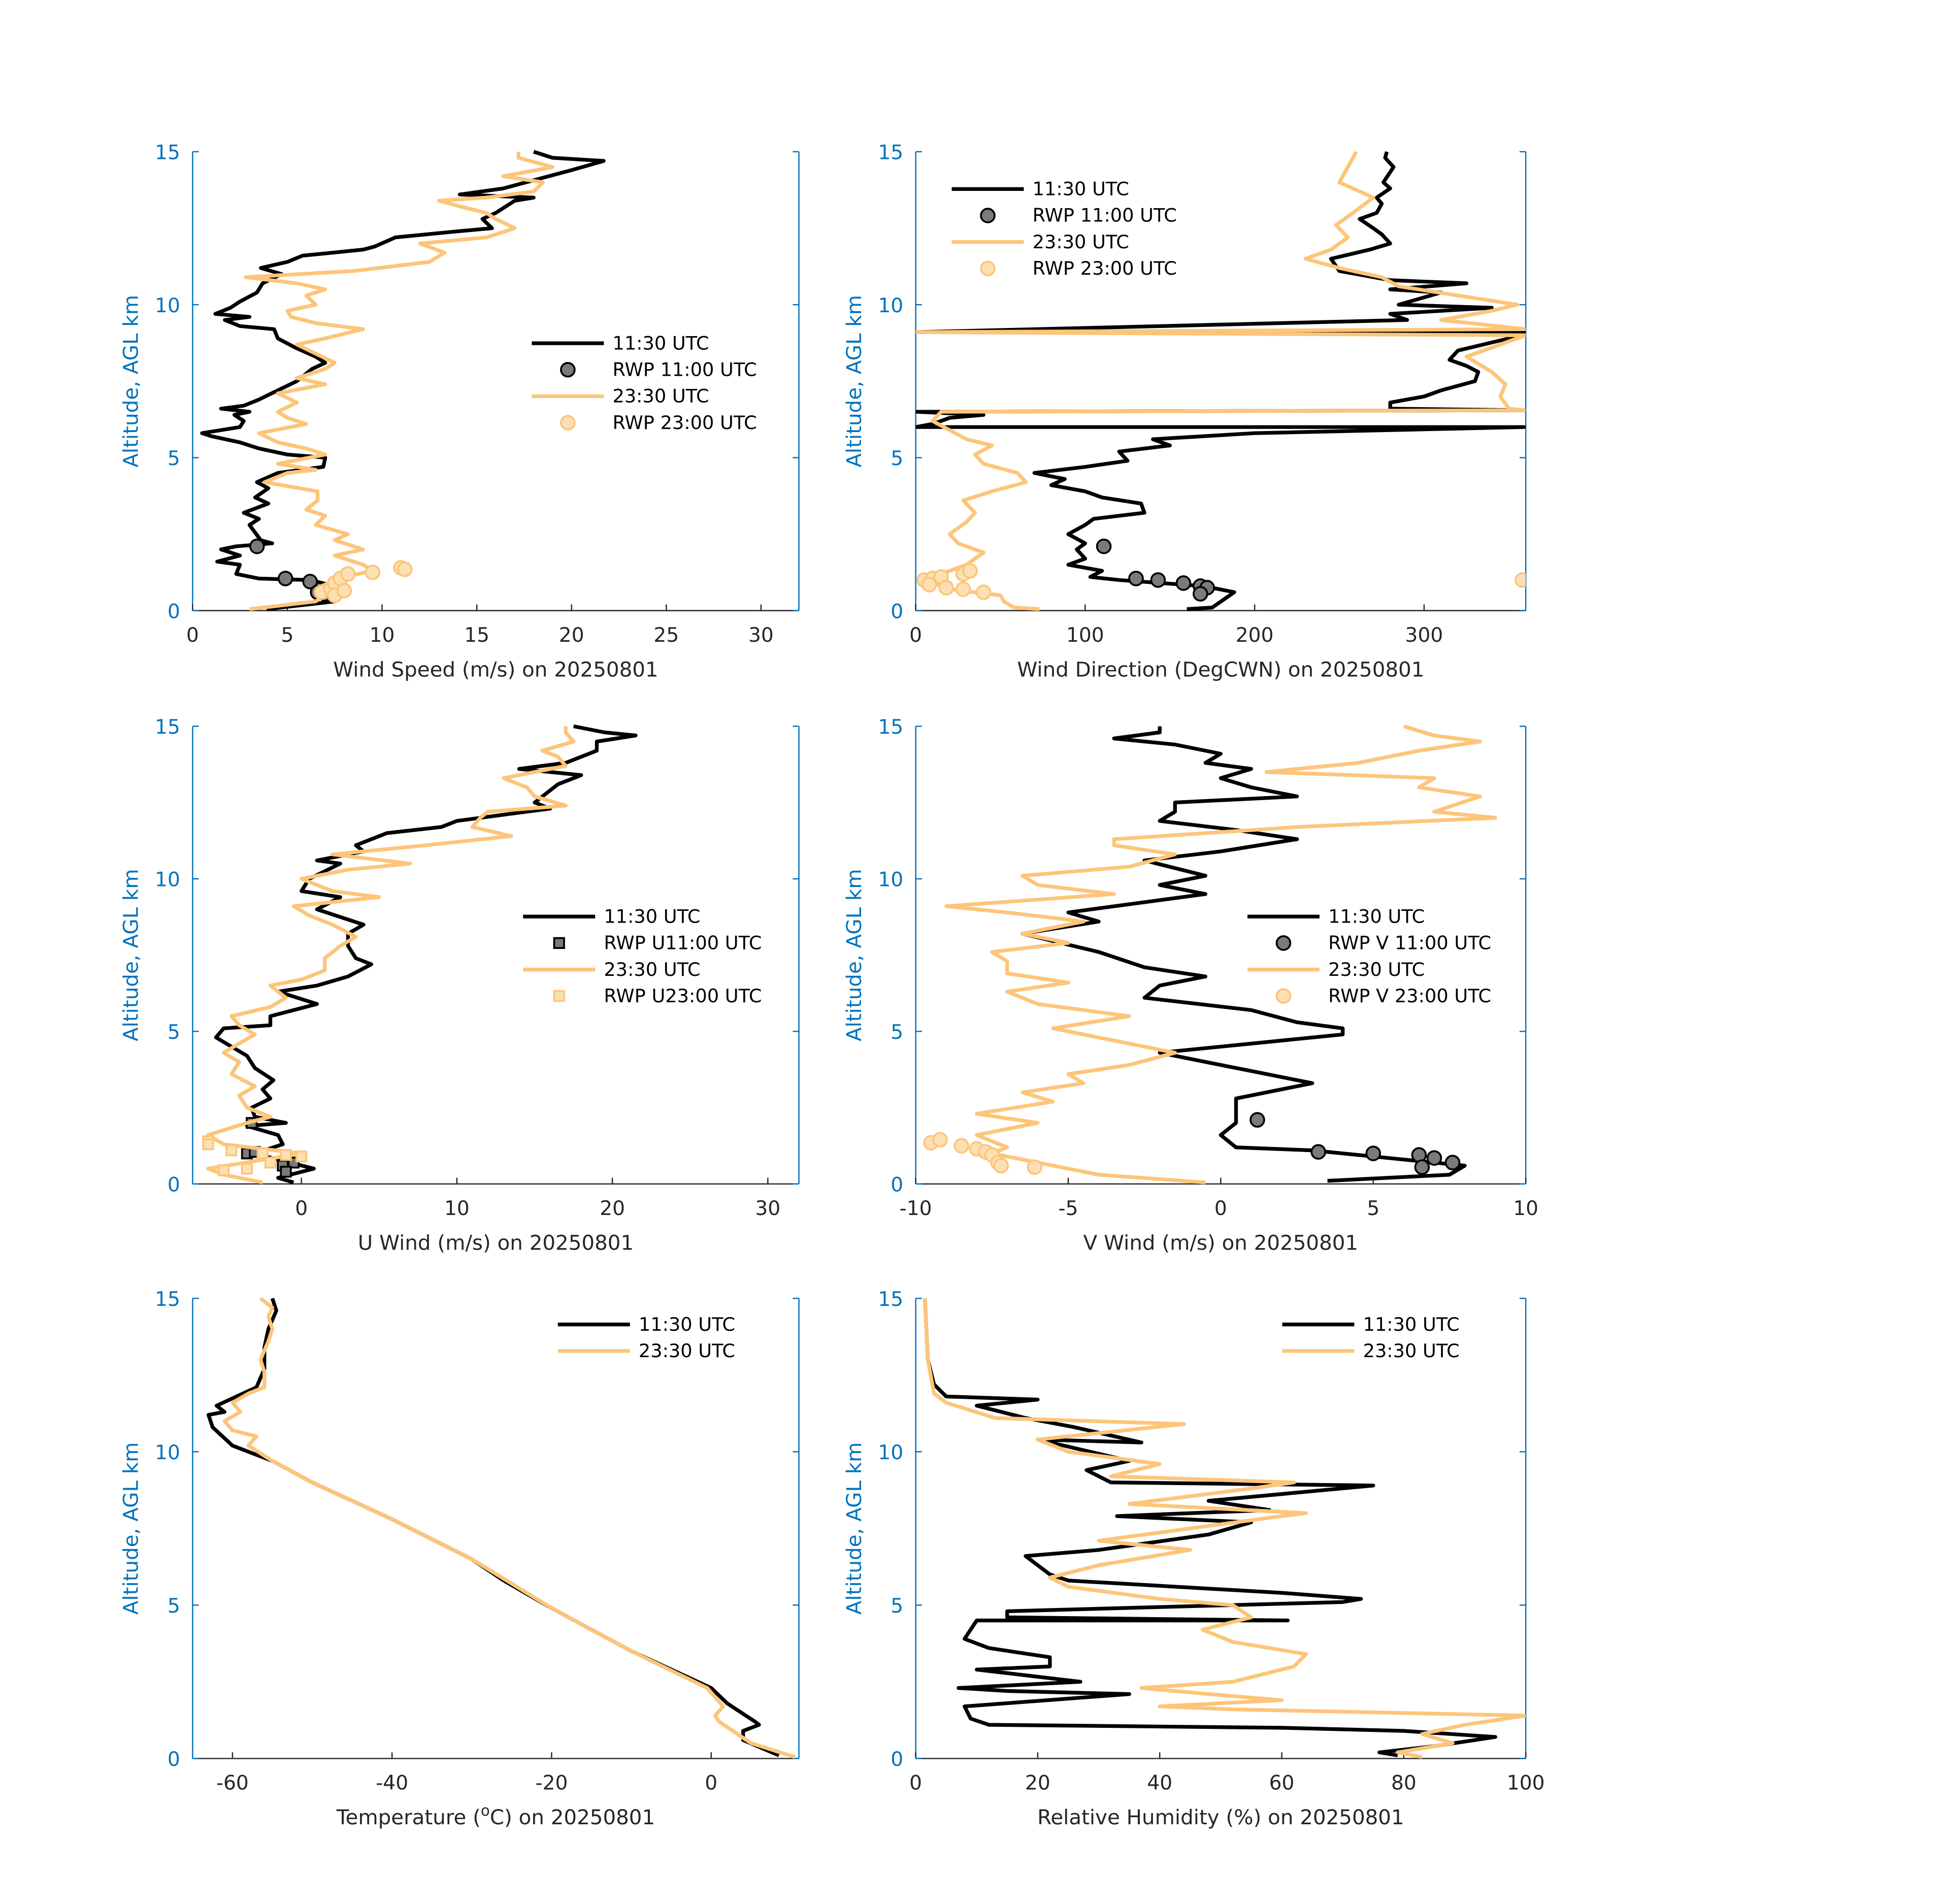 This screenshot has width=1942, height=1904. I want to click on legend-item: RWP U11:00 UTC, so click(657, 943).